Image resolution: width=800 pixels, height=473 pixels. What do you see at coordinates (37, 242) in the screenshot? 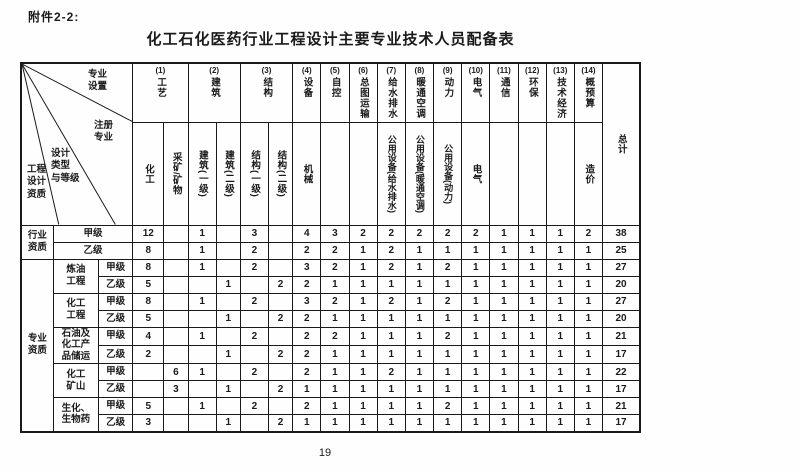
I see `category-industry-qualification: 行业 资质` at bounding box center [37, 242].